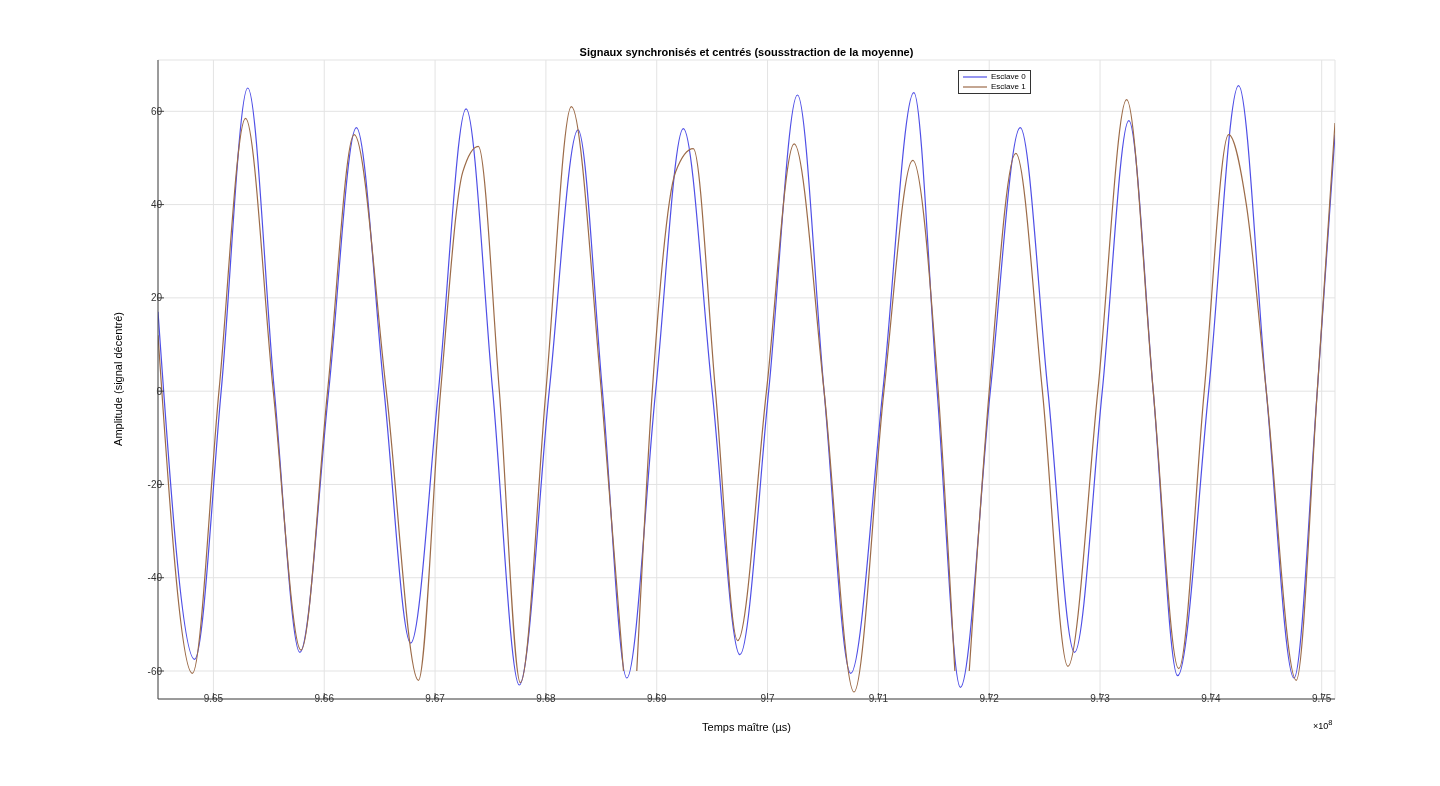 The image size is (1440, 786). I want to click on x-axis-title: Temps maître (µs), so click(746, 727).